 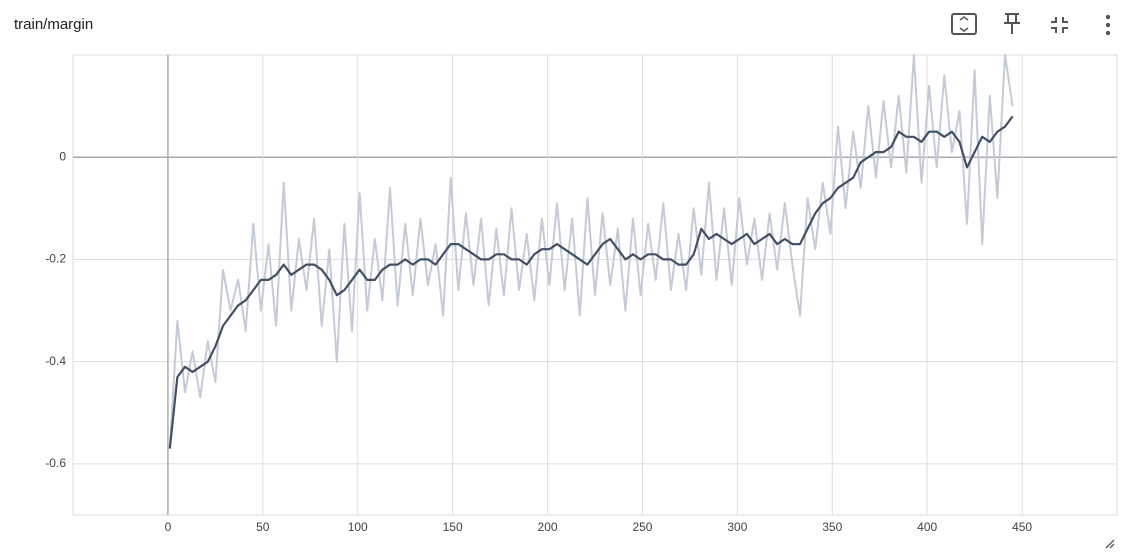 I want to click on pin-button, so click(x=1012, y=23).